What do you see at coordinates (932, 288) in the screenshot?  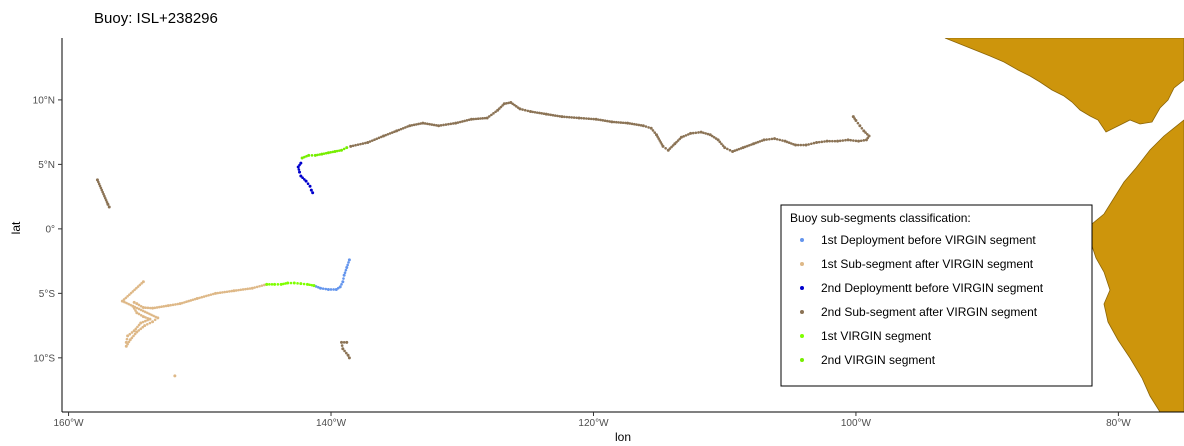 I see `legend-label: 2nd Deploymentt before VIRGIN segment` at bounding box center [932, 288].